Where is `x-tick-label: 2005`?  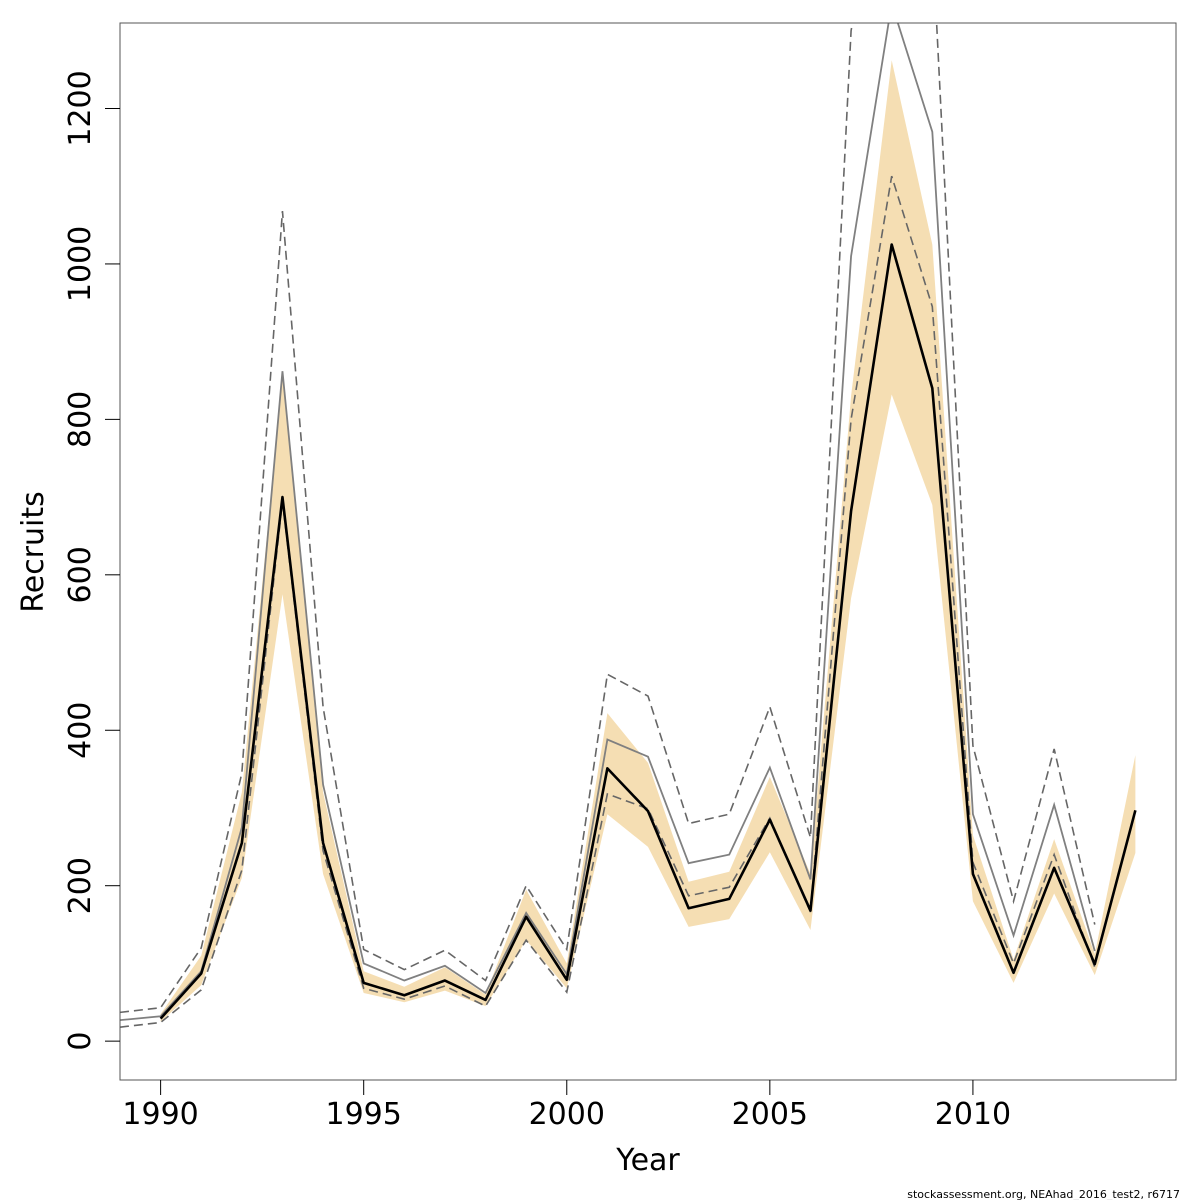
x-tick-label: 2005 is located at coordinates (770, 1114).